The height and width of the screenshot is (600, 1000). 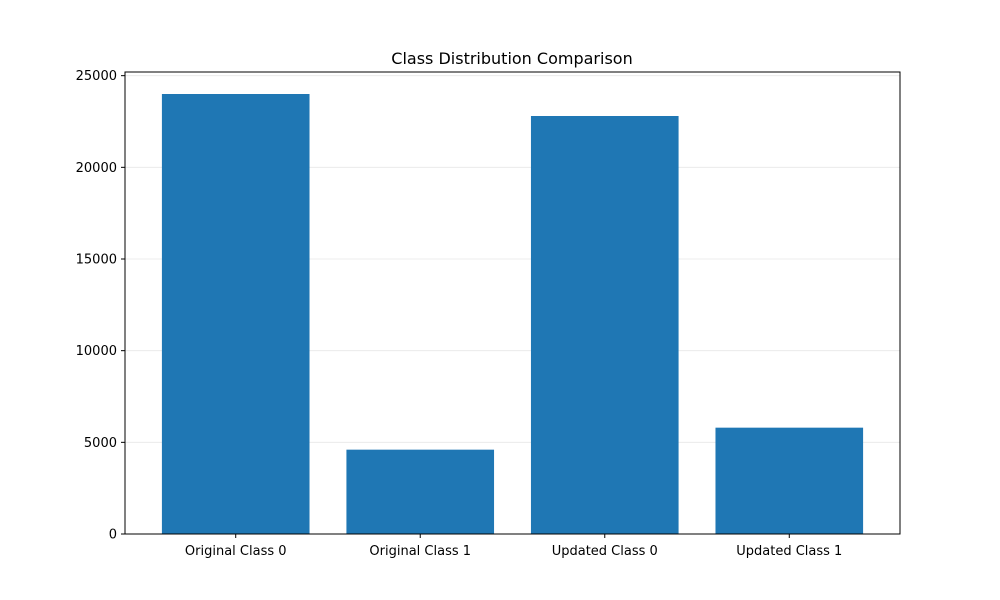 I want to click on x-tick-label: Original Class 1, so click(x=420, y=551).